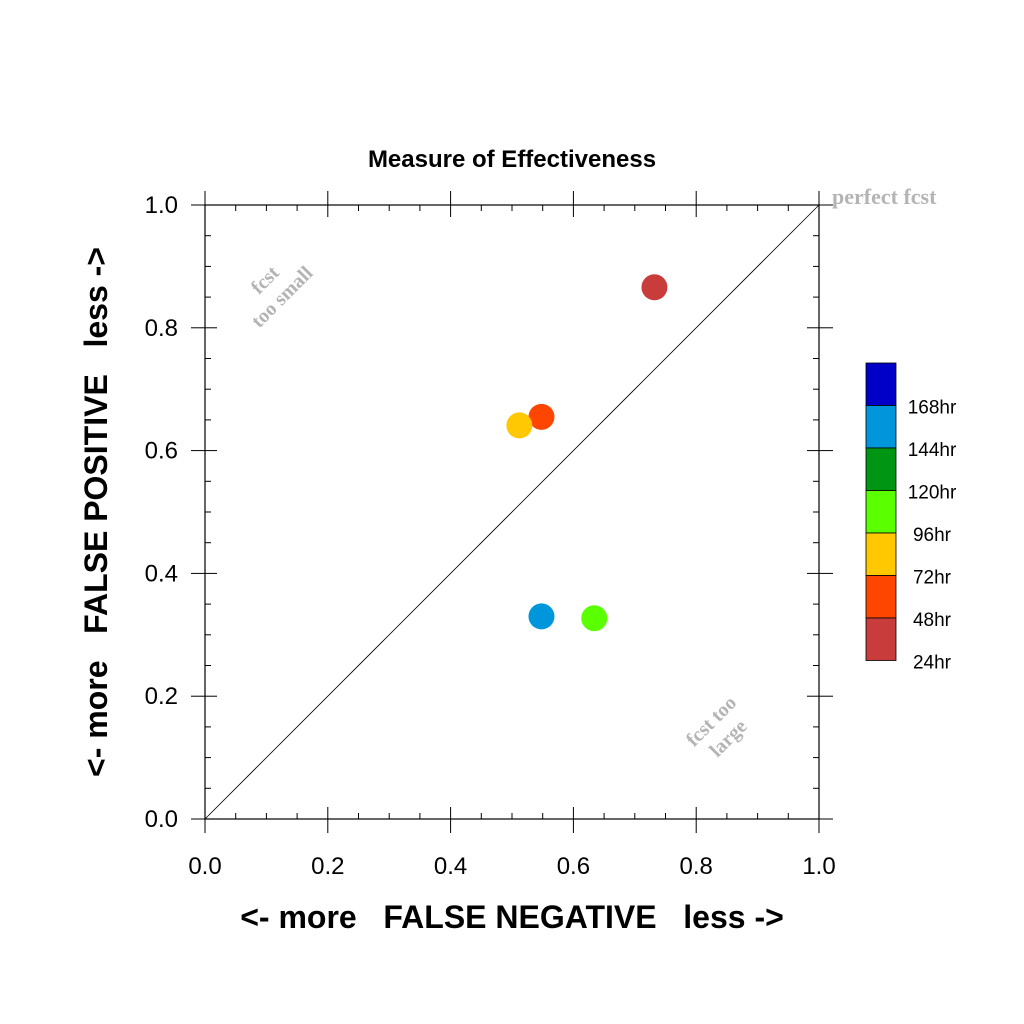 Image resolution: width=1024 pixels, height=1024 pixels. I want to click on x-tick-label: 0.6, so click(573, 866).